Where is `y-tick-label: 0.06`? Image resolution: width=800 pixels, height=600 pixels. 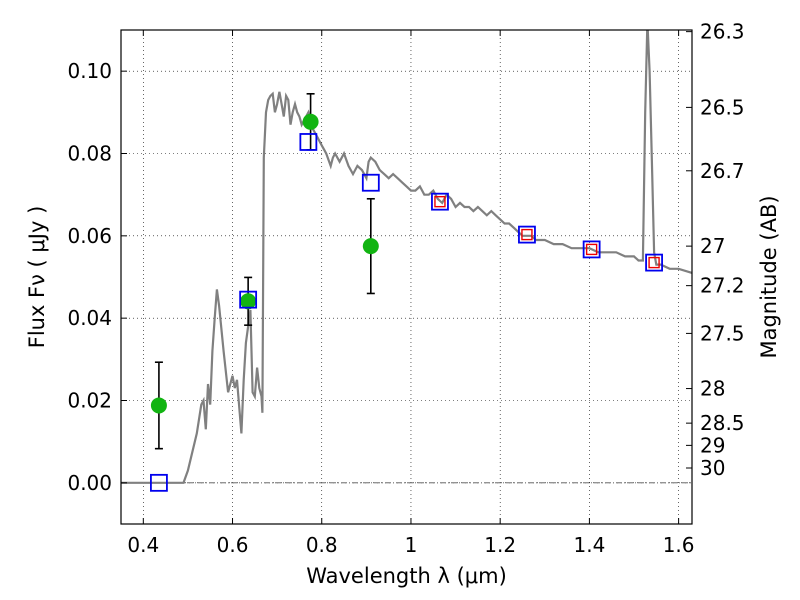 y-tick-label: 0.06 is located at coordinates (89, 236).